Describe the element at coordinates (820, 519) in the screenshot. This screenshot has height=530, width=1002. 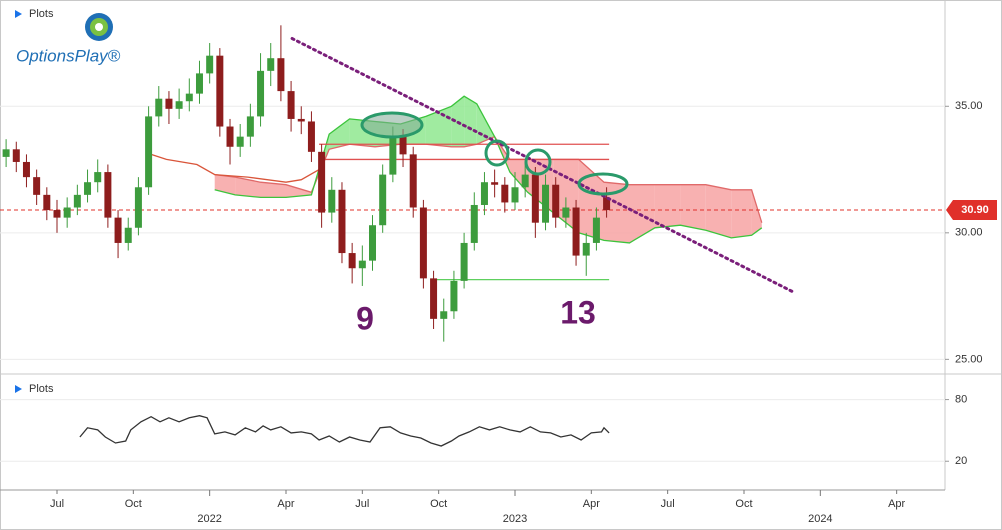
I see `x-tick-label: 2024` at that location.